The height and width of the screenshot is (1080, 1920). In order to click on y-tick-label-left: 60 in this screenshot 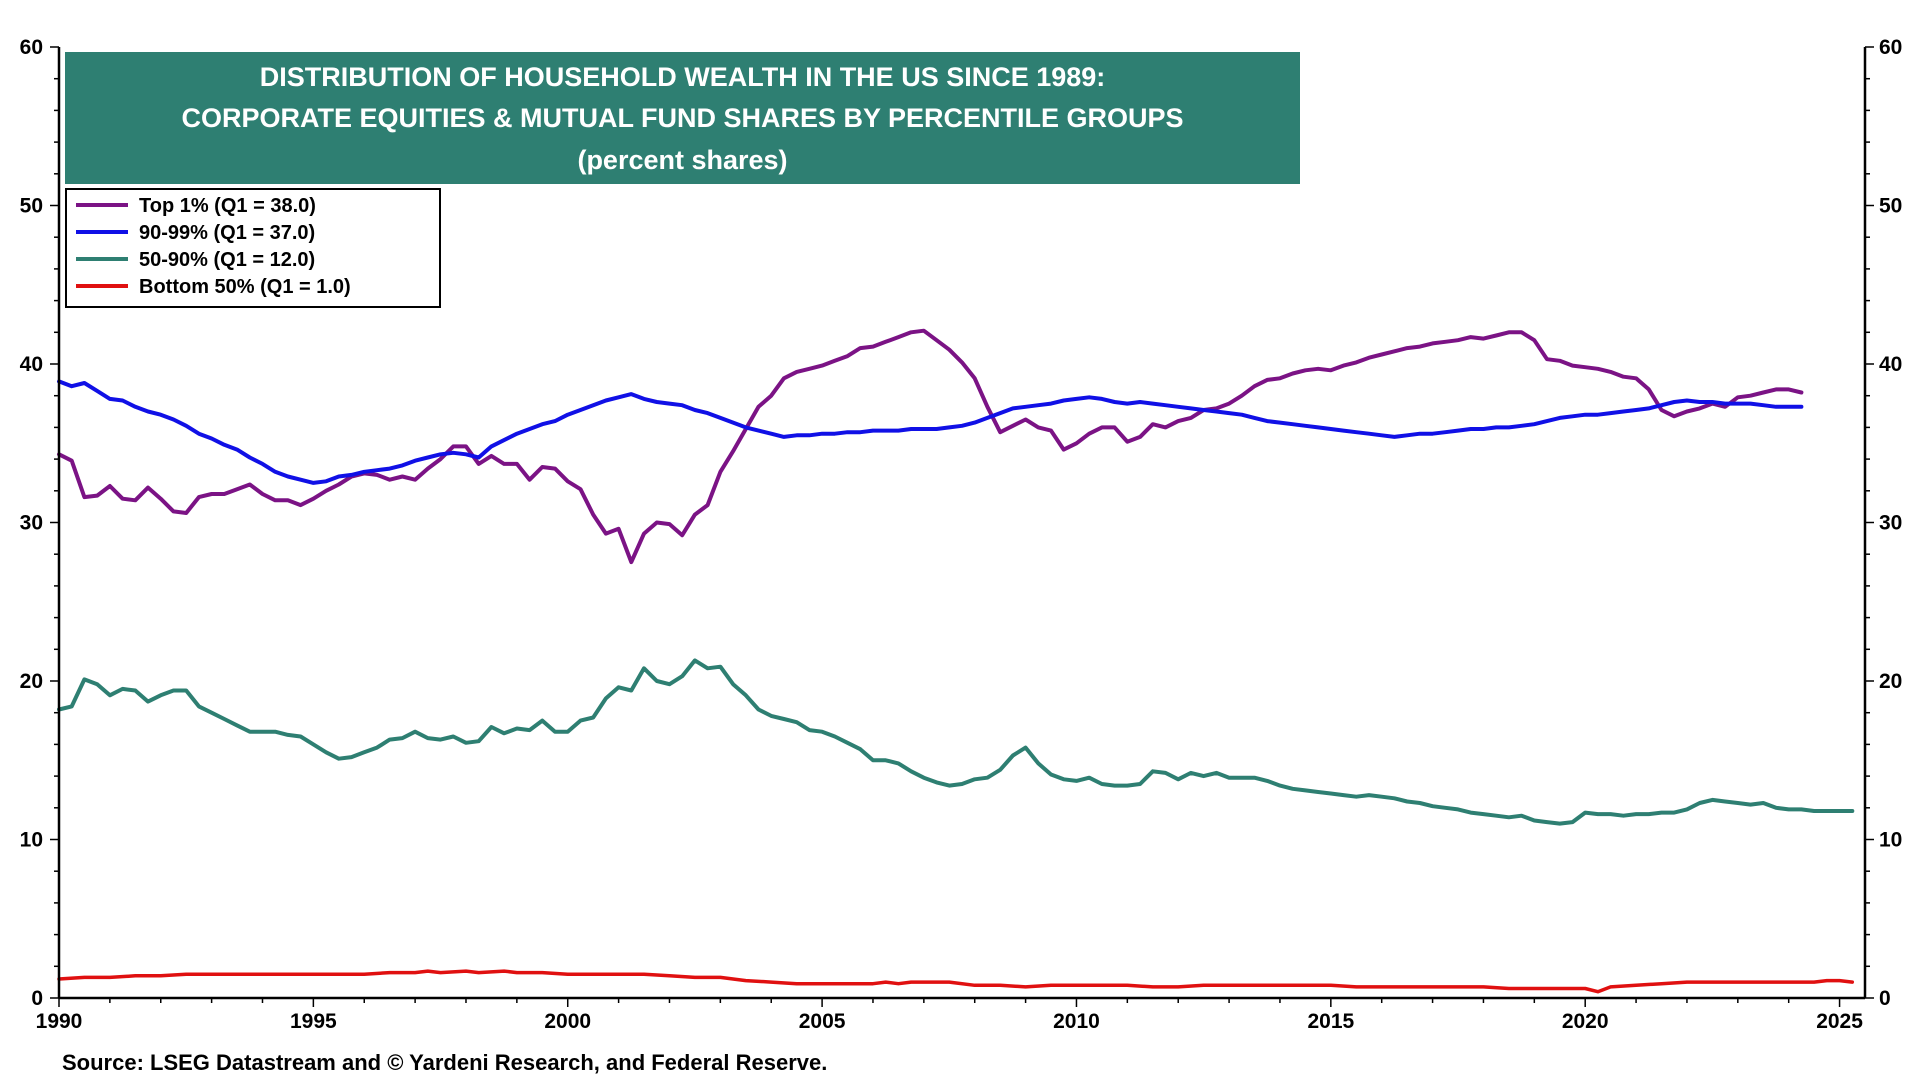, I will do `click(31, 47)`.